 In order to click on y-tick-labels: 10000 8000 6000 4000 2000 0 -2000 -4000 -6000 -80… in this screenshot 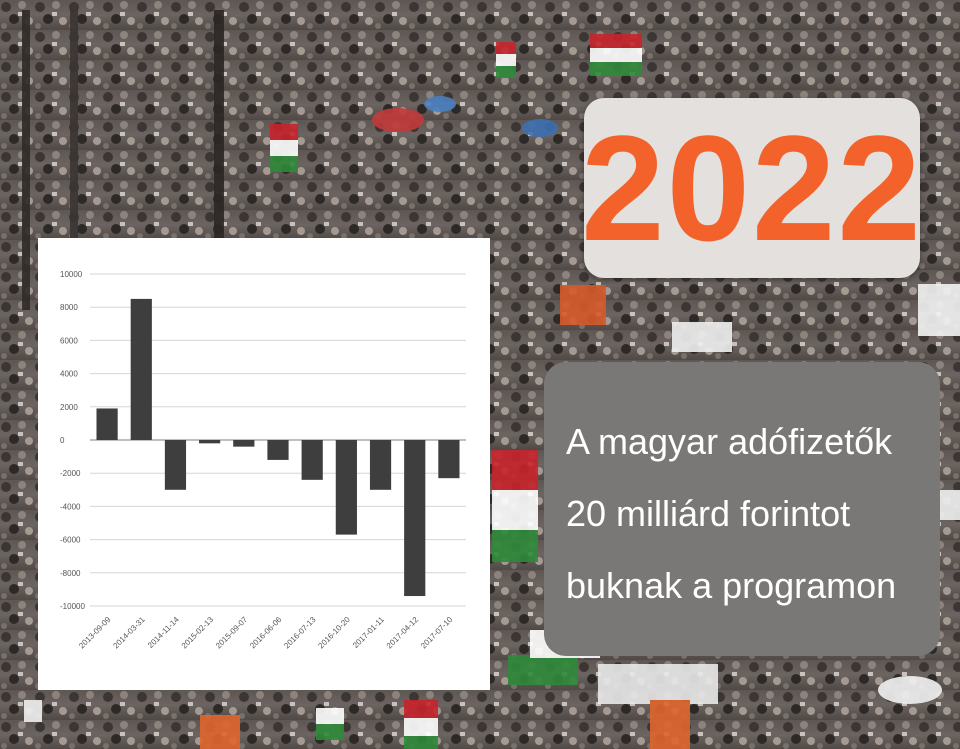, I will do `click(72, 440)`.